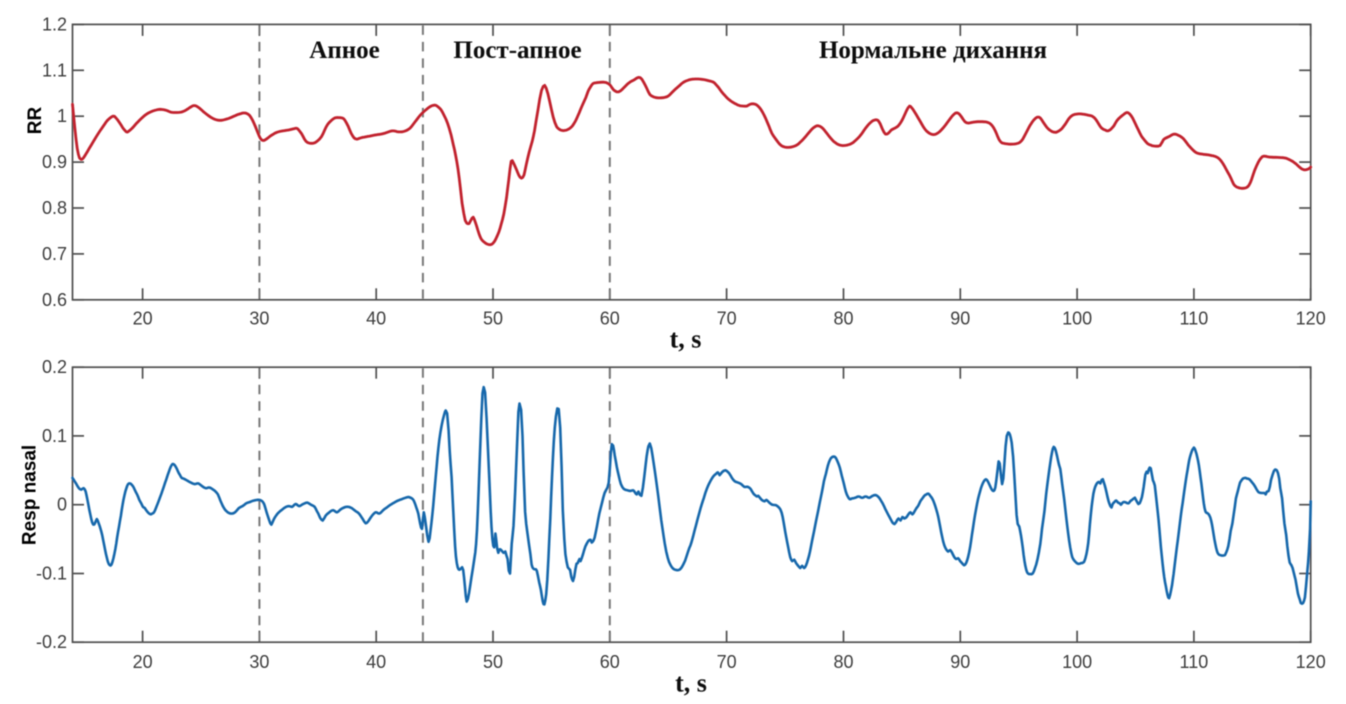 This screenshot has width=1346, height=704. What do you see at coordinates (54, 367) in the screenshot?
I see `svg-text: 0.2` at bounding box center [54, 367].